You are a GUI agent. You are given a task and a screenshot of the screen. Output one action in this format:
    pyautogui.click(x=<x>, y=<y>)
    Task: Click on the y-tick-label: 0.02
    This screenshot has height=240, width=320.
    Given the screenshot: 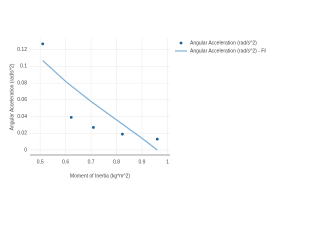 What is the action you would take?
    pyautogui.click(x=22, y=134)
    